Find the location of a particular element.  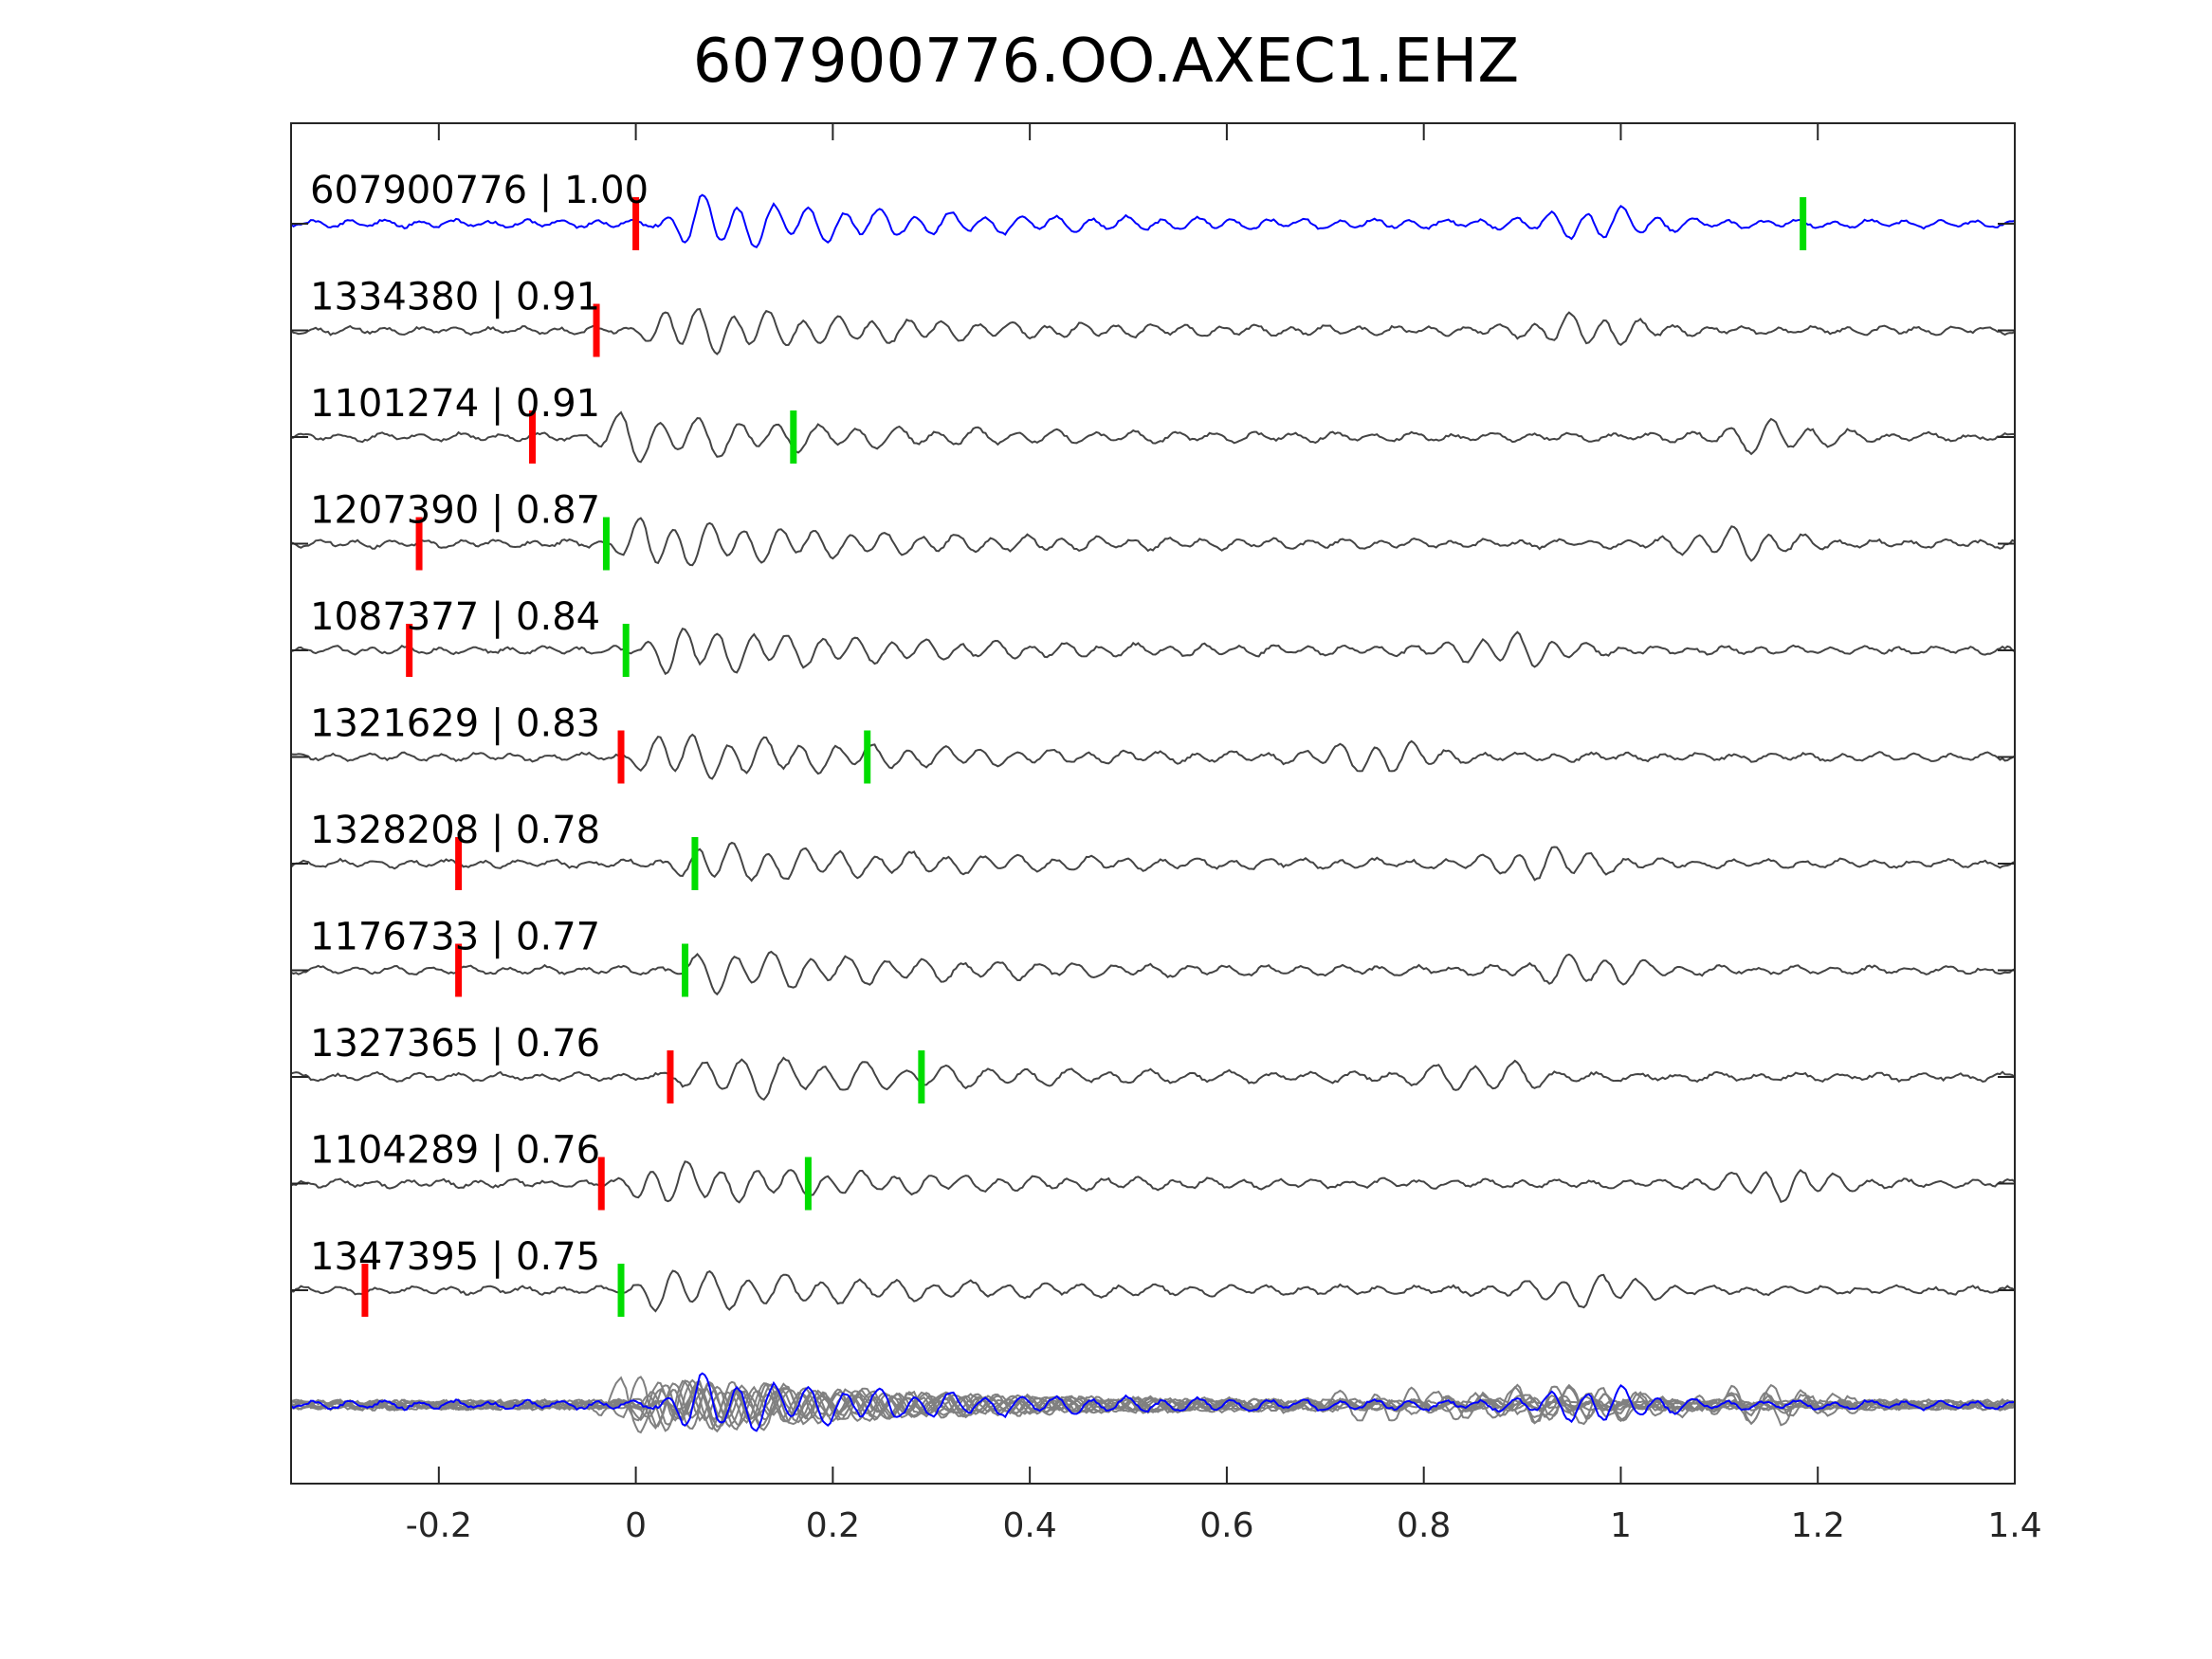

chart-title: 607900776.OO.AXEC1.EHZ is located at coordinates (1106, 62).